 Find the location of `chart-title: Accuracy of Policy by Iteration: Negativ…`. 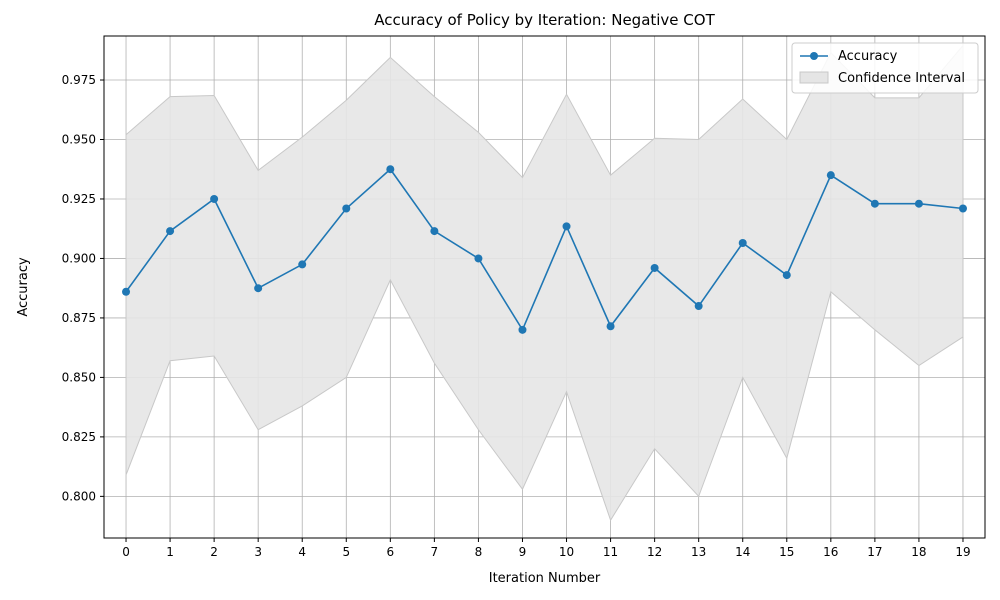

chart-title: Accuracy of Policy by Iteration: Negativ… is located at coordinates (544, 20).